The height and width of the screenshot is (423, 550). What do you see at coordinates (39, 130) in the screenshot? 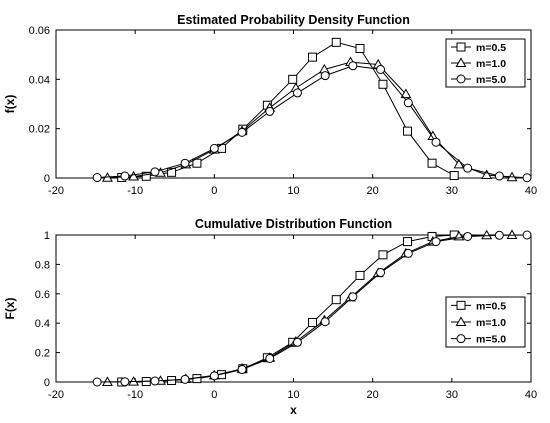
I see `pdf-y-tick-label: 0.02` at bounding box center [39, 130].